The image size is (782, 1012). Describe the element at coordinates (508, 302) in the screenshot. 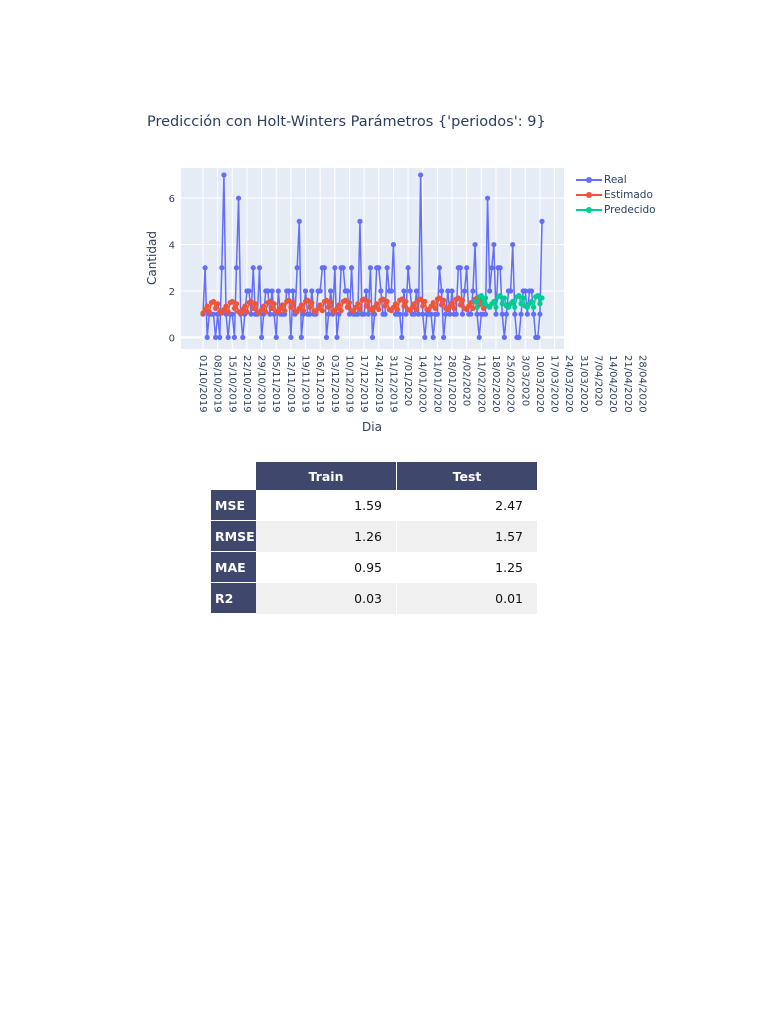

I see `series-predecido` at that location.